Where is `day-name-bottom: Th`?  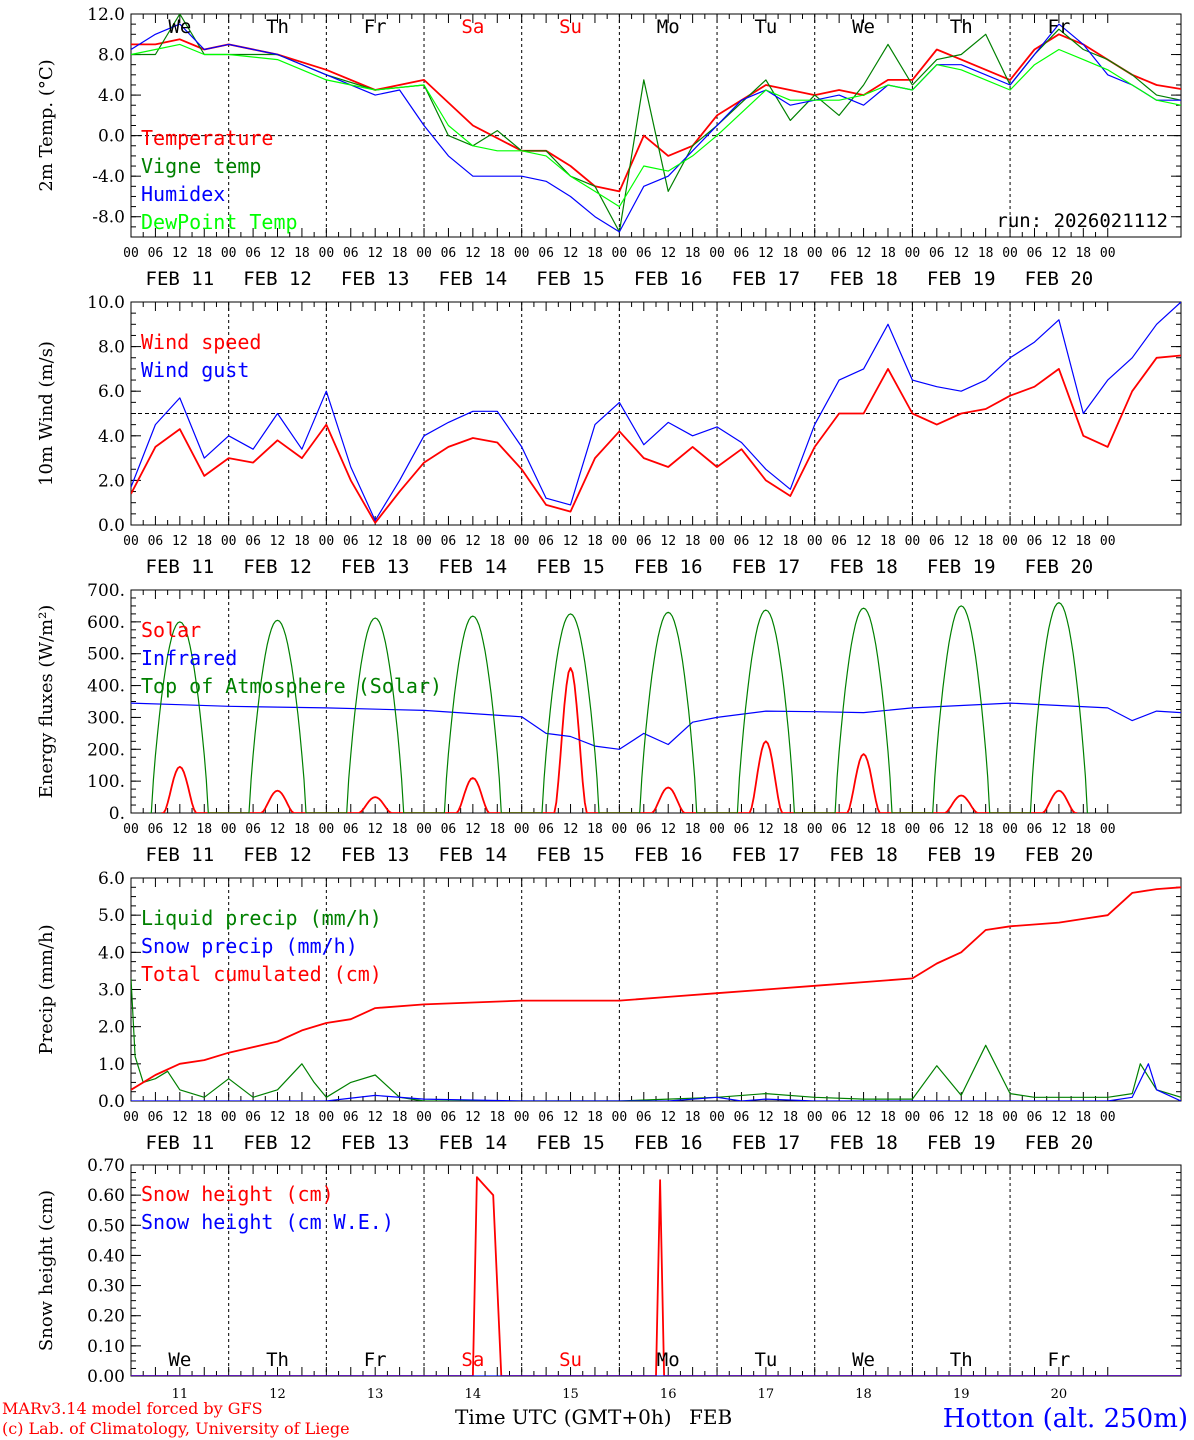 day-name-bottom: Th is located at coordinates (961, 1360).